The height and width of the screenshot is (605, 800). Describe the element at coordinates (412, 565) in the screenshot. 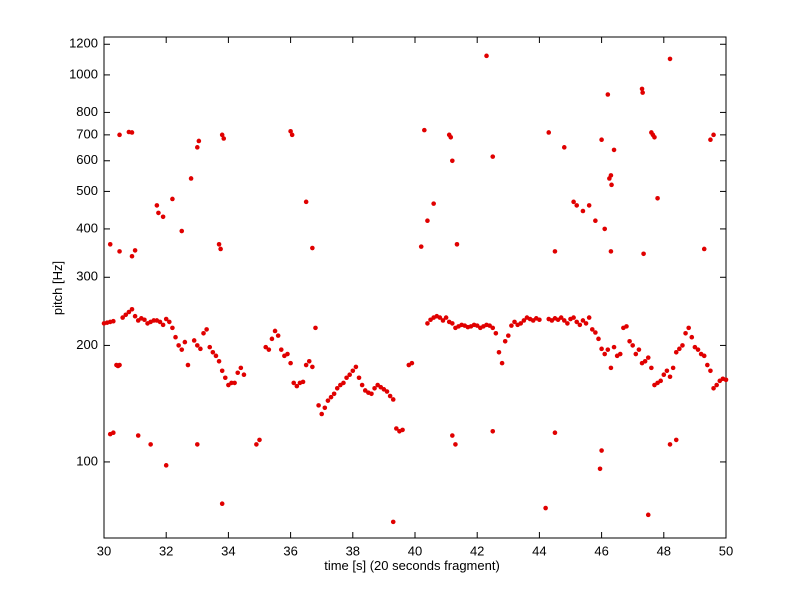

I see `x-axis-label: time [s] (20 seconds fragment)` at that location.